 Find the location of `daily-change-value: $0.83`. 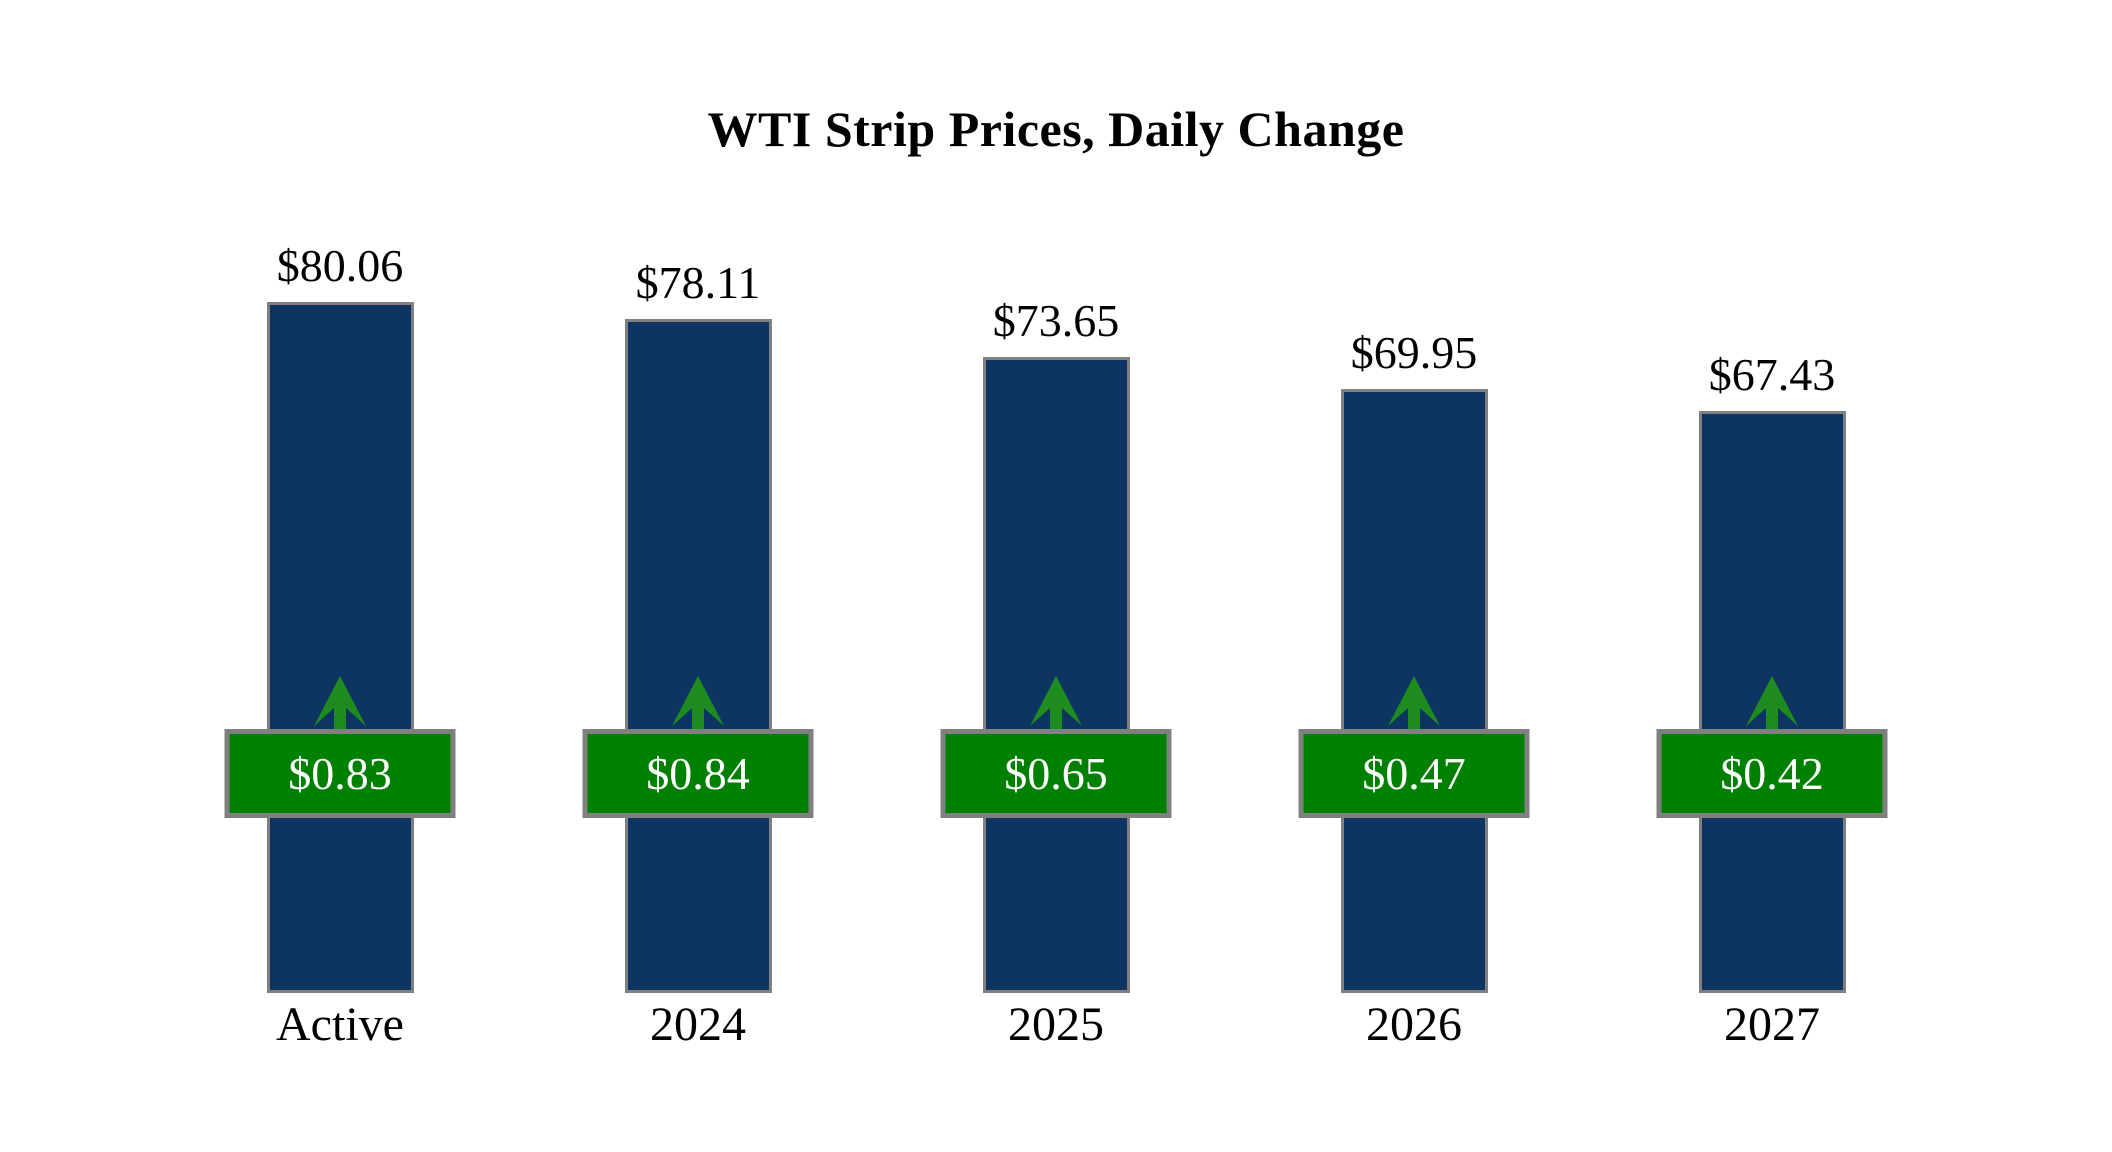

daily-change-value: $0.83 is located at coordinates (340, 773).